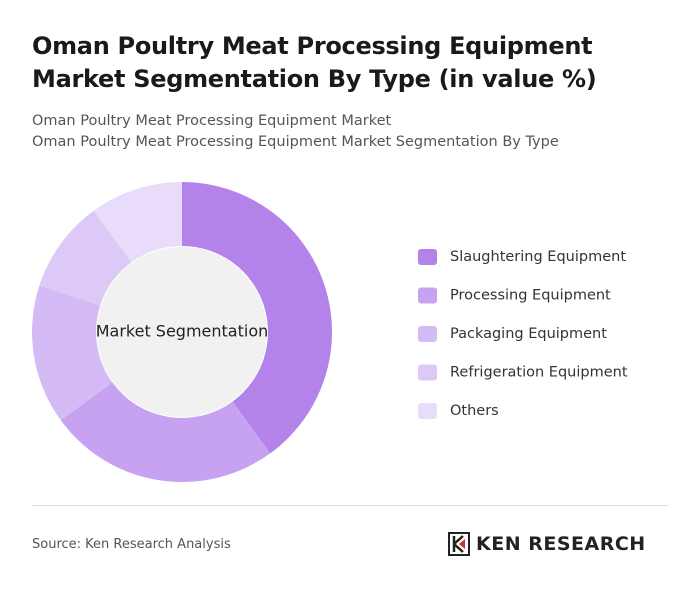 This screenshot has height=591, width=700. Describe the element at coordinates (459, 544) in the screenshot. I see `logo-icon` at that location.